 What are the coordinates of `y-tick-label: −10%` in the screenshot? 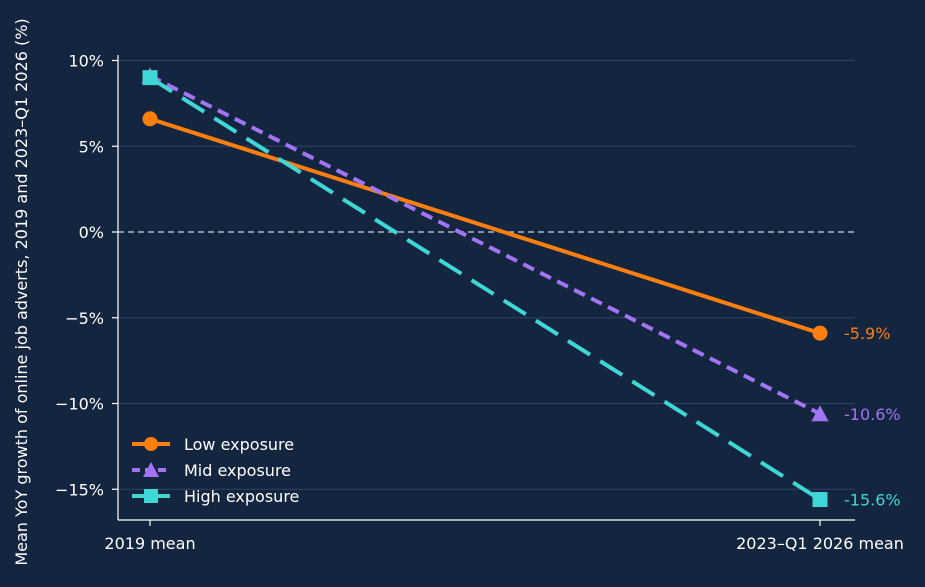 It's located at (79, 404).